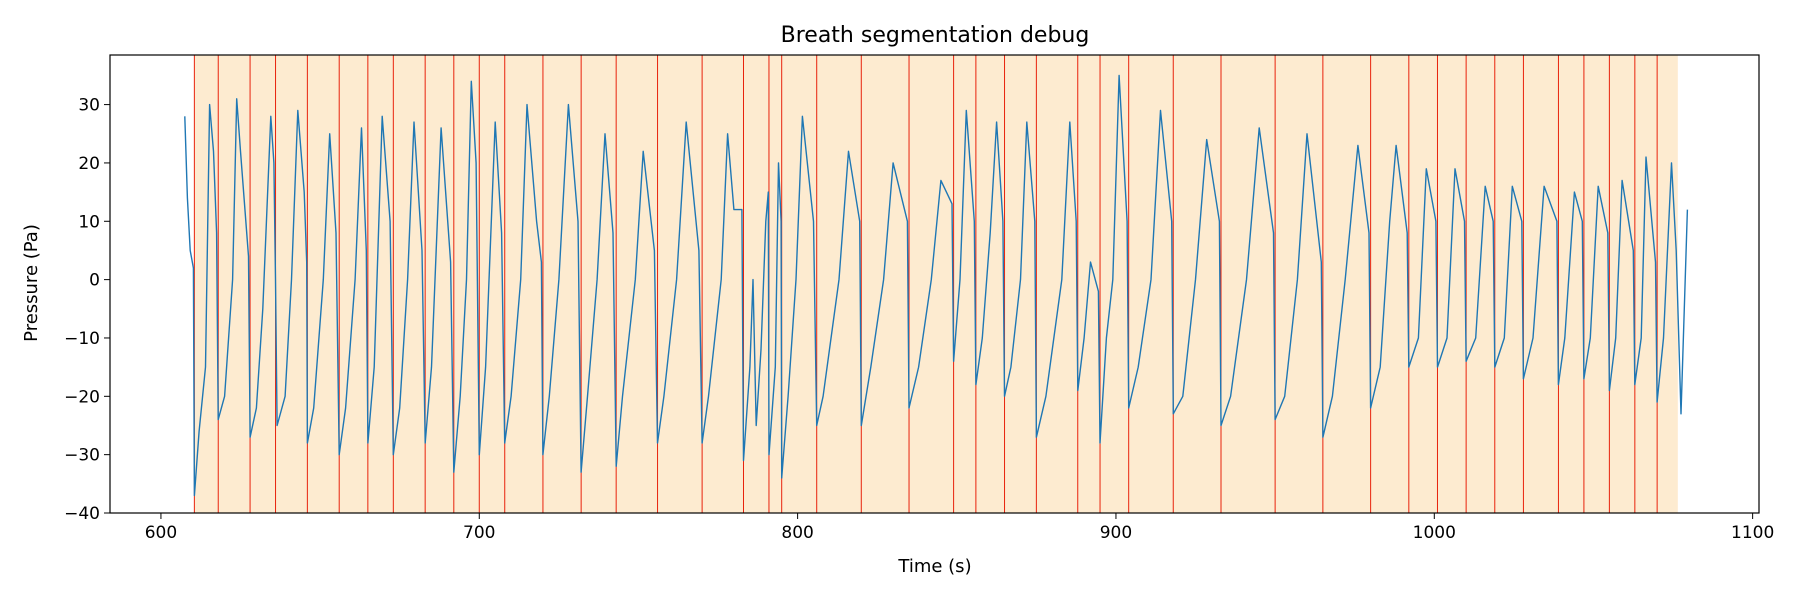 This screenshot has width=1800, height=600. Describe the element at coordinates (31, 283) in the screenshot. I see `y-axis-label: Pressure (Pa)` at that location.